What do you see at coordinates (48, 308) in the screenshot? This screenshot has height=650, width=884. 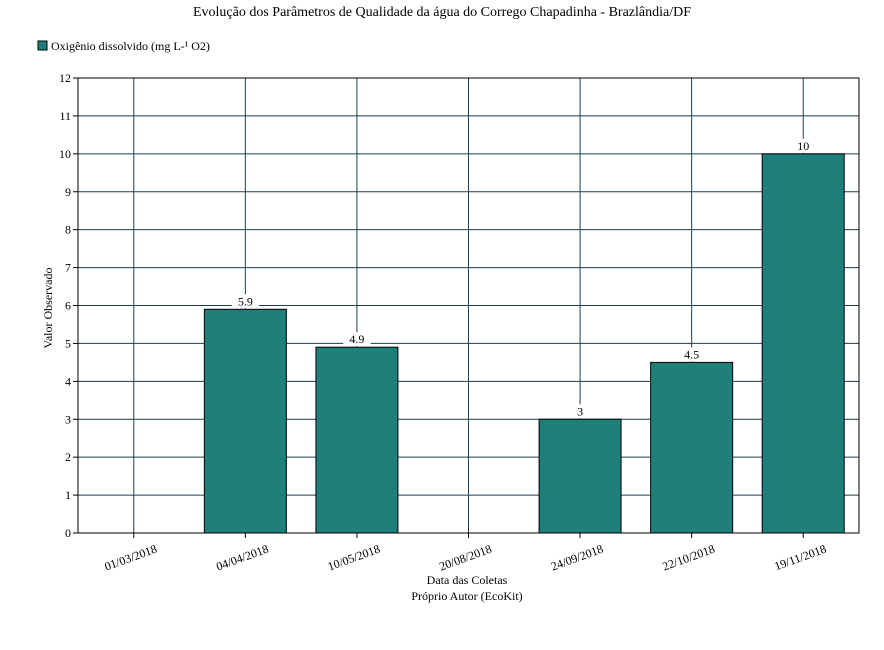 I see `y-axis-label: Valor Observado` at bounding box center [48, 308].